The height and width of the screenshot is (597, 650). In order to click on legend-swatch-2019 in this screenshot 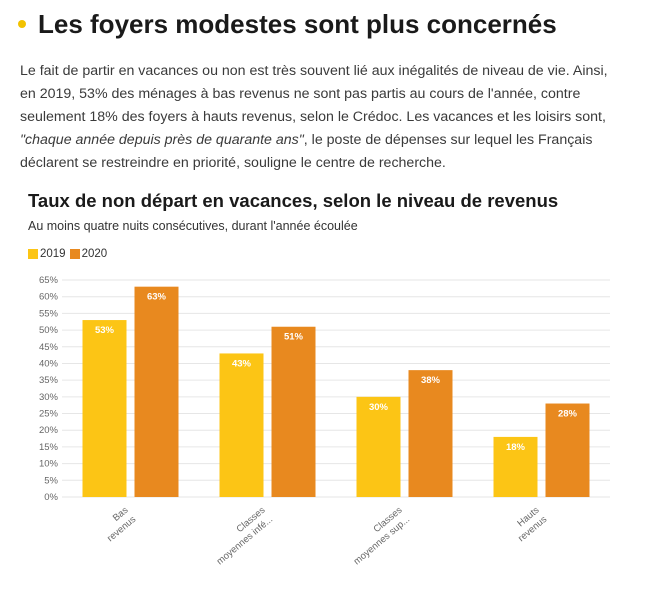, I will do `click(33, 254)`.